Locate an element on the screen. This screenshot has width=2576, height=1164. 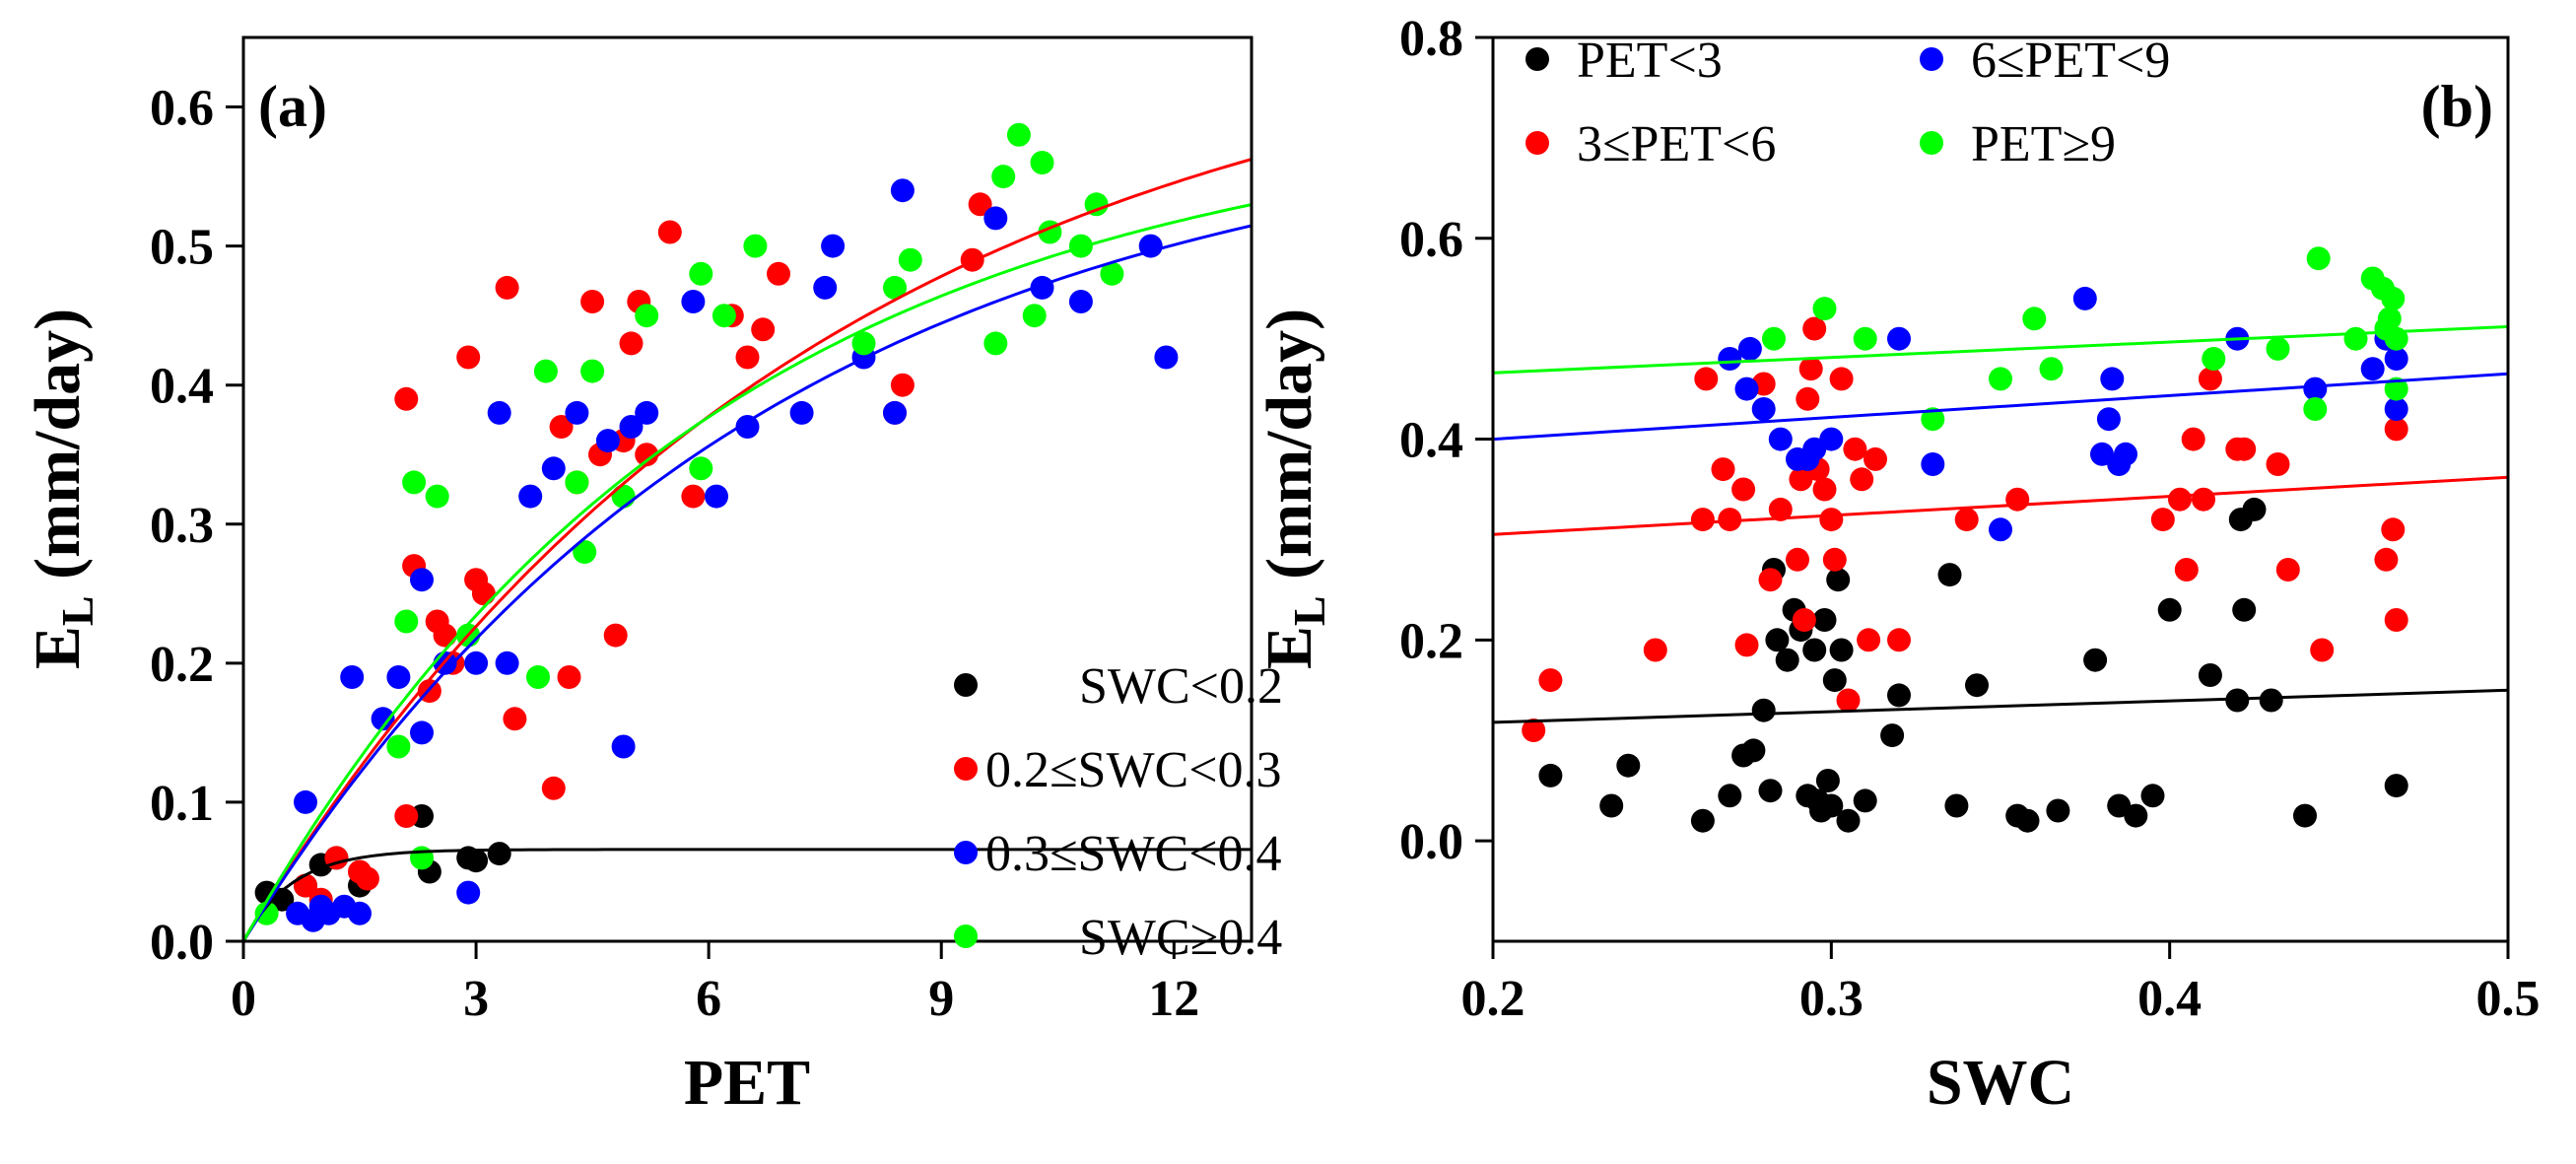
panel-a-legend-label: 0.3≤SWC<0.4 is located at coordinates (1133, 854).